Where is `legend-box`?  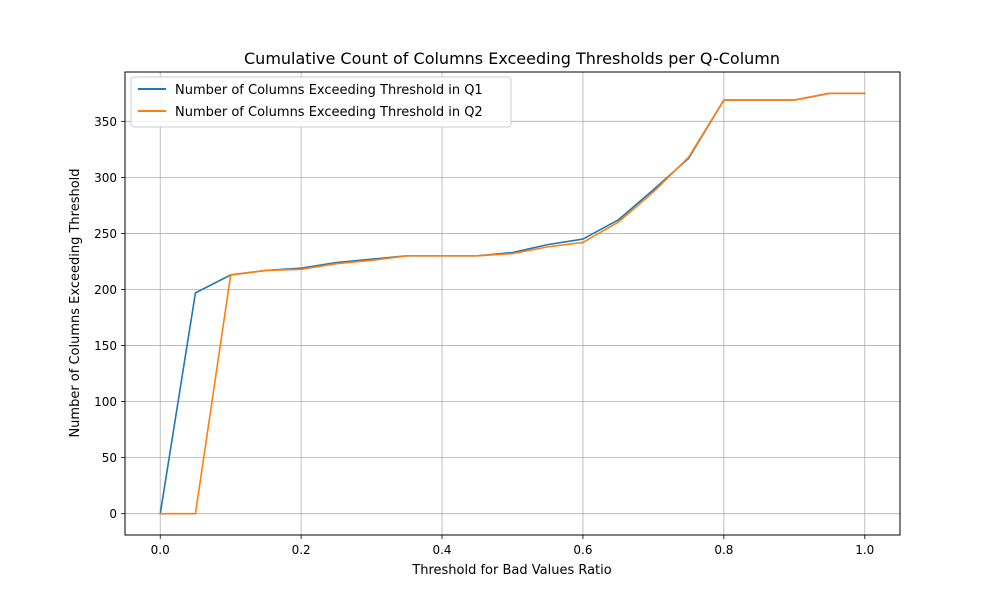
legend-box is located at coordinates (321, 102).